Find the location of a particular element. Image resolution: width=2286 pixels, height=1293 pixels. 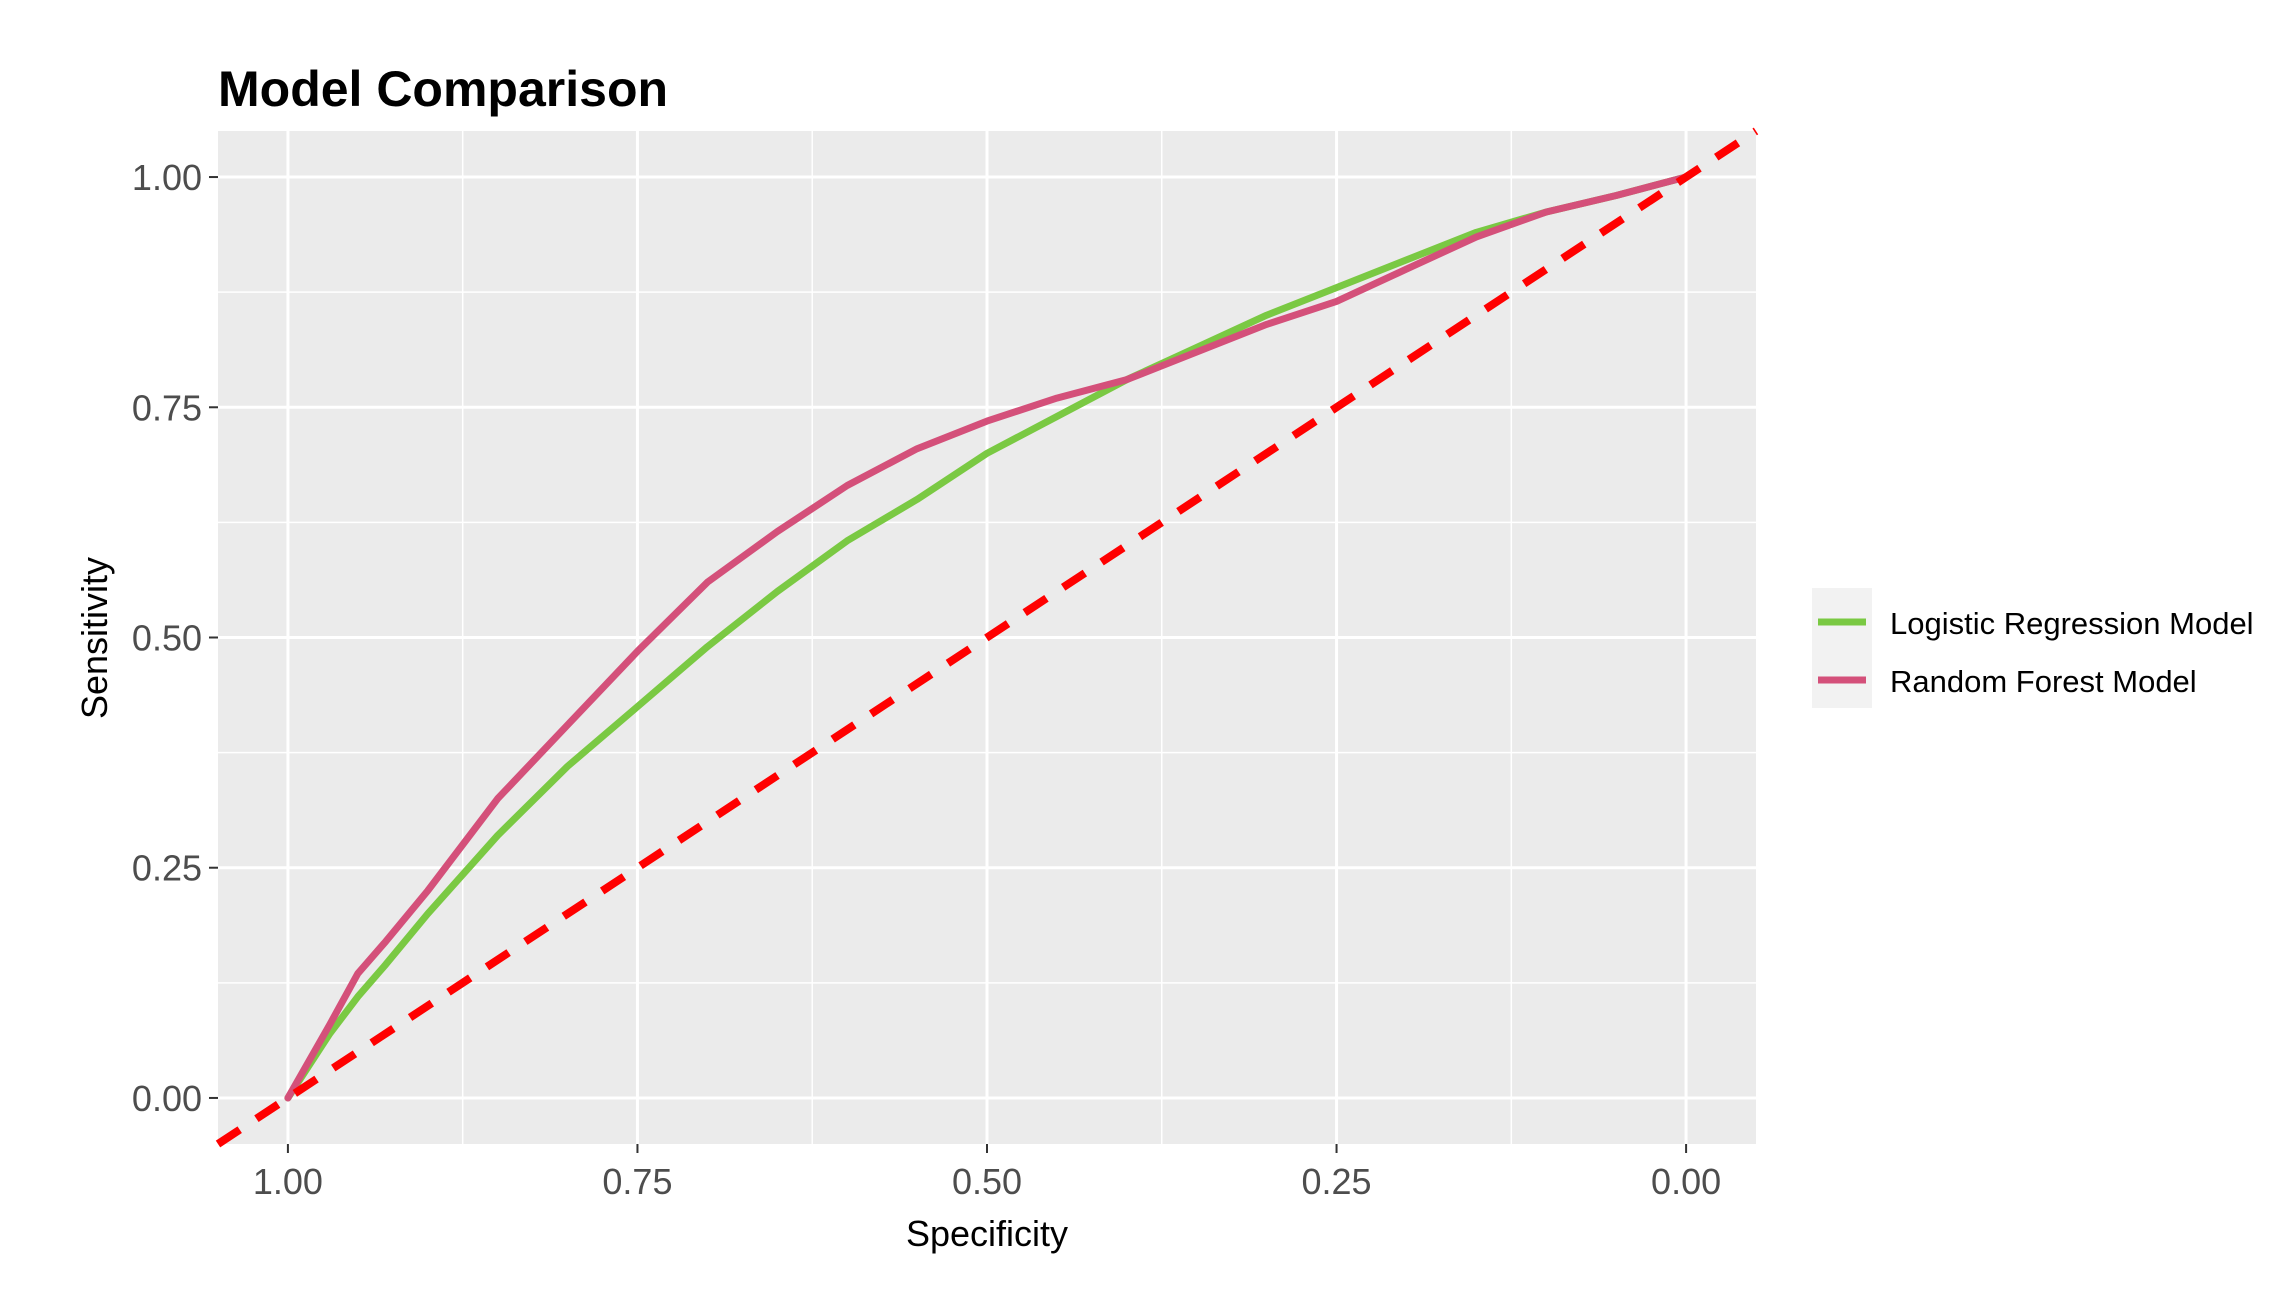

x-tick-label: 1.00 is located at coordinates (288, 1181).